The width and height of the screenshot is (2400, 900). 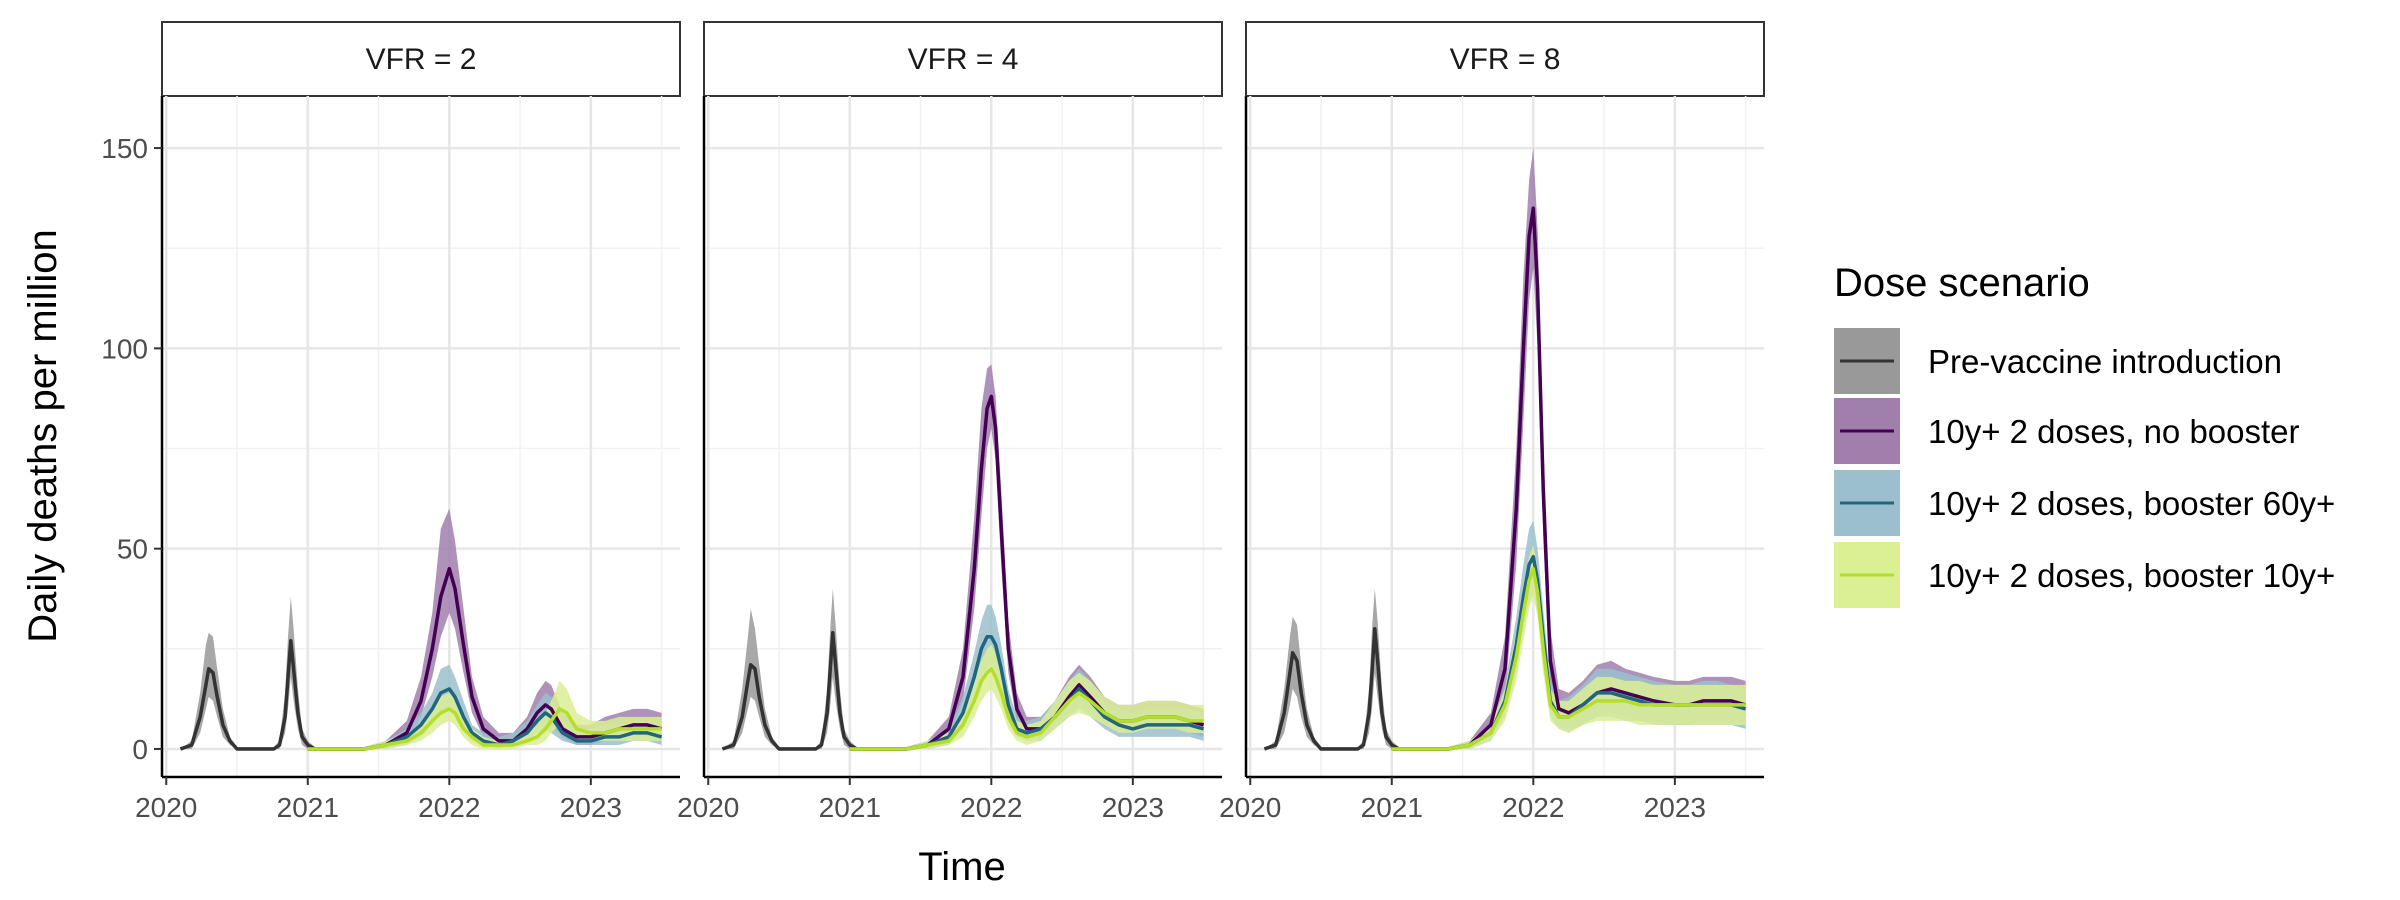 What do you see at coordinates (961, 867) in the screenshot?
I see `x-axis-title: Time` at bounding box center [961, 867].